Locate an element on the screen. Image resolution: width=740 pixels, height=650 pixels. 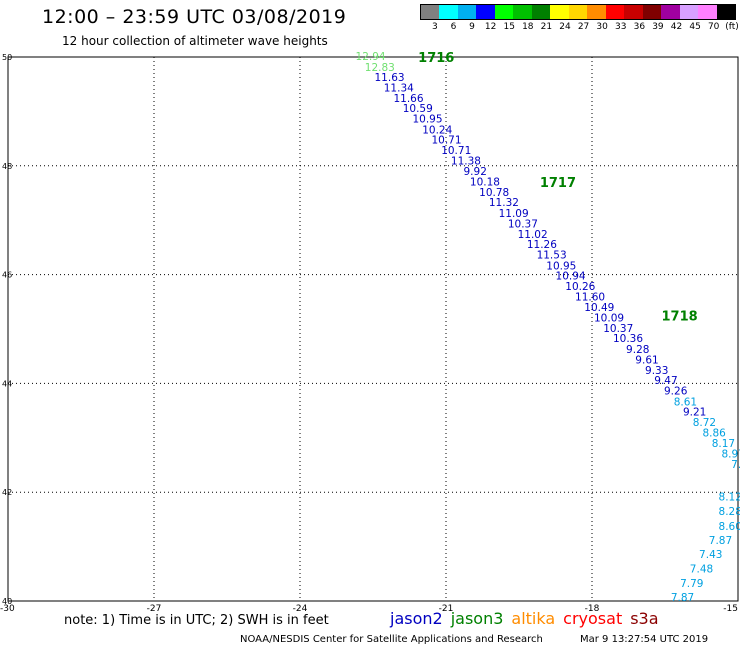
color-scale-label: 9 is located at coordinates (472, 27).